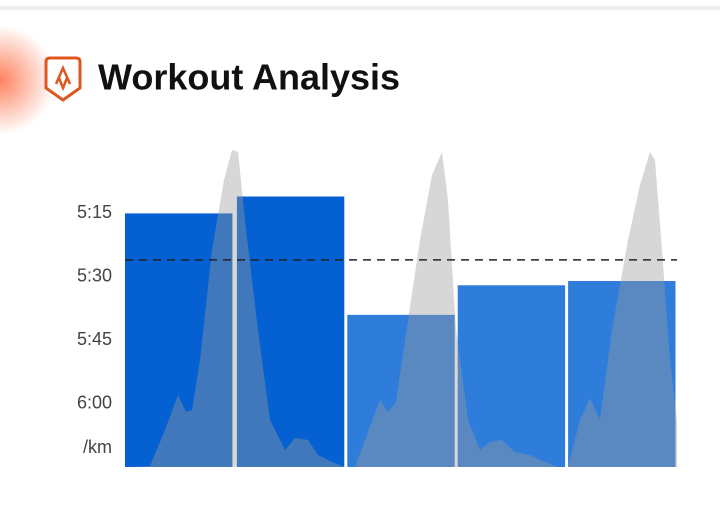 The height and width of the screenshot is (530, 720). Describe the element at coordinates (360, 8) in the screenshot. I see `top-divider` at that location.